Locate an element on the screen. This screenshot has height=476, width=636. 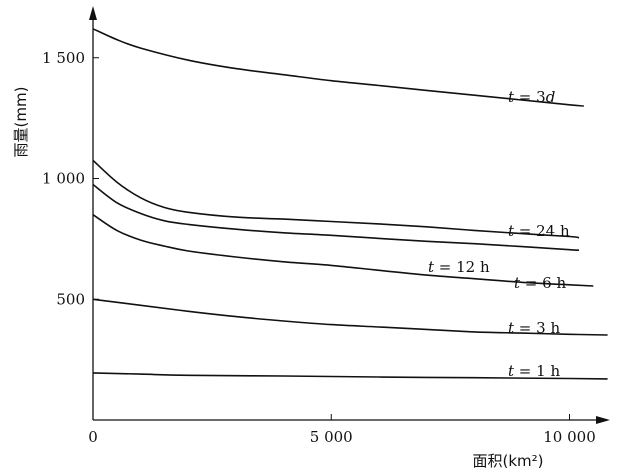
series-line-t-6-h is located at coordinates (343, 250).